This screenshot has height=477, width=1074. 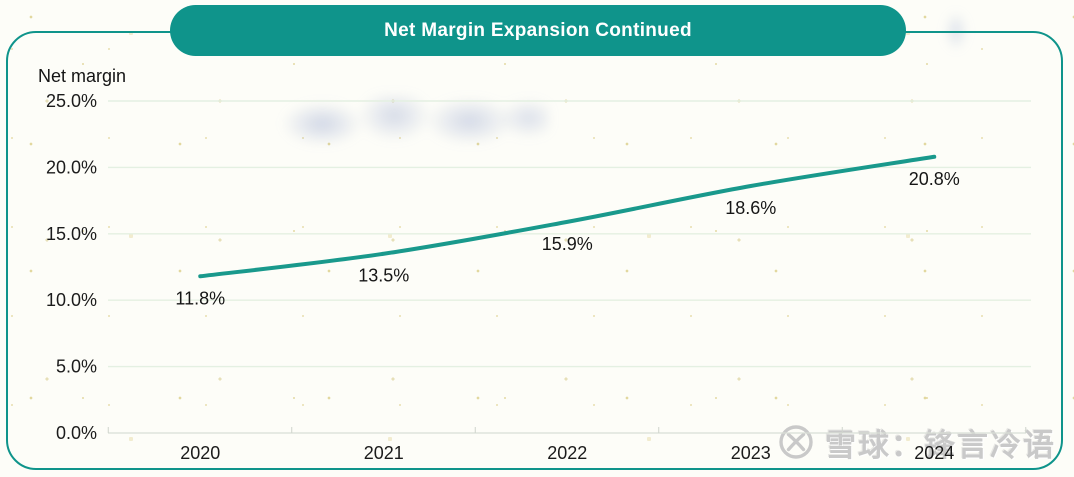 I want to click on y-axis-unit-label: Net margin, so click(x=82, y=76).